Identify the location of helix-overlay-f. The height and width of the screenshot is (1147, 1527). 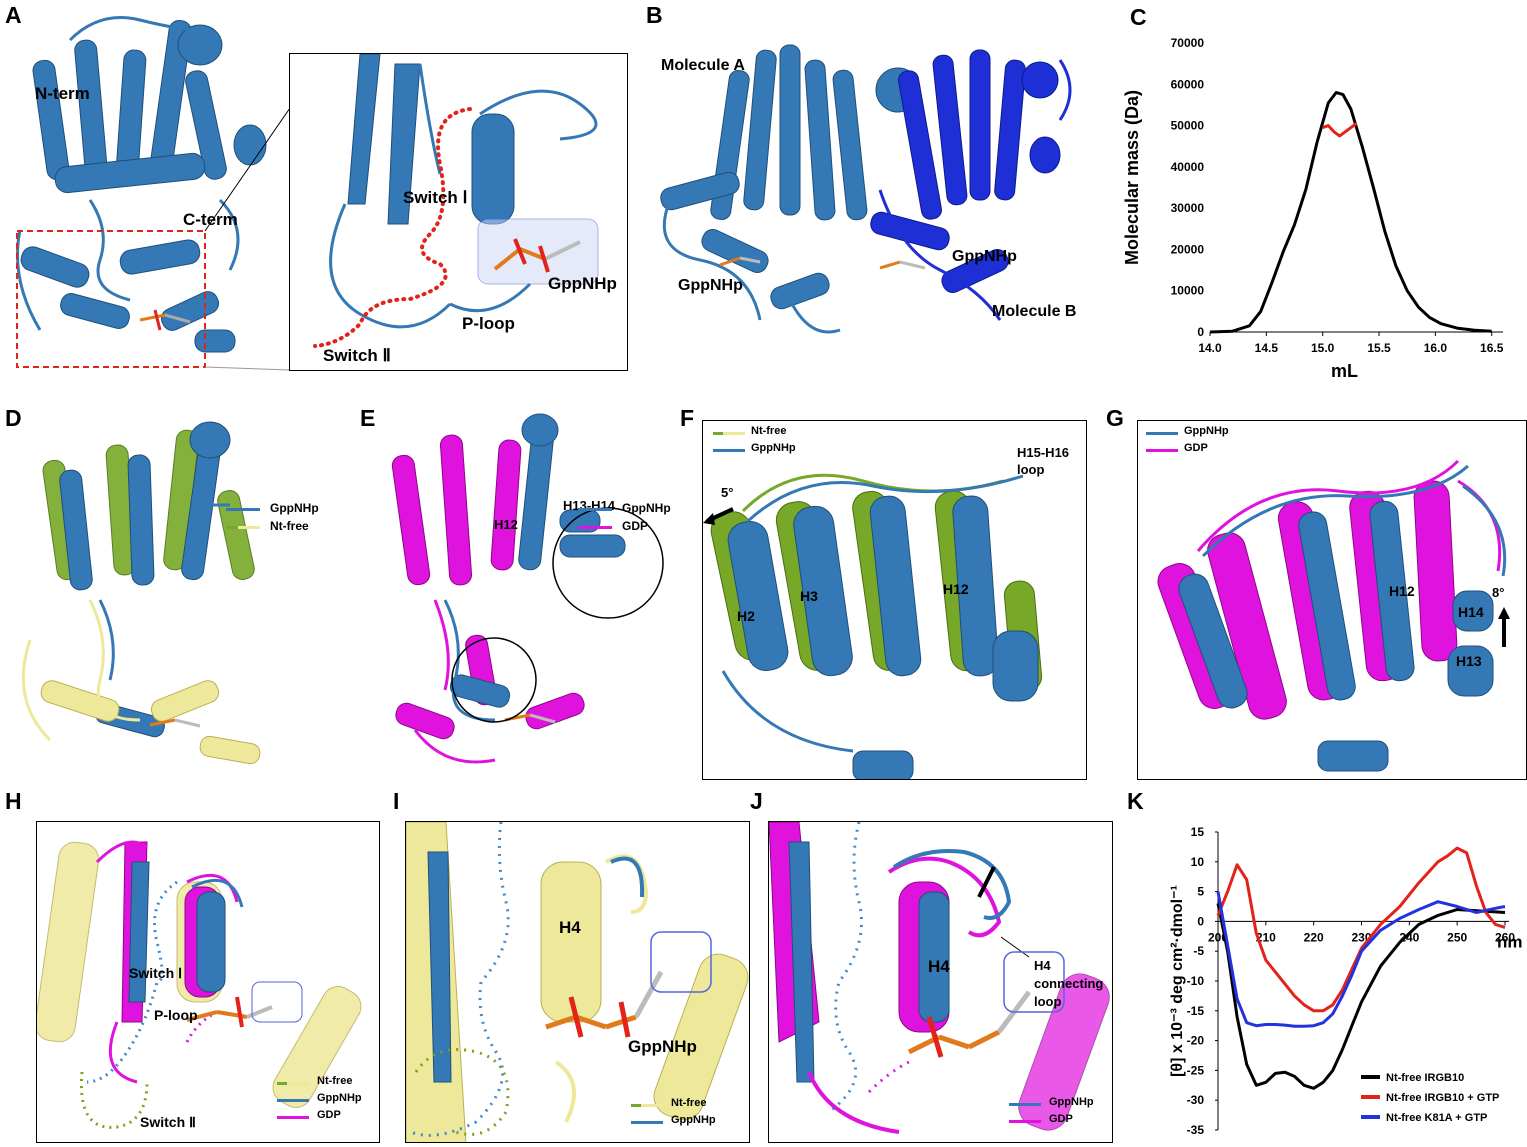
(873, 626).